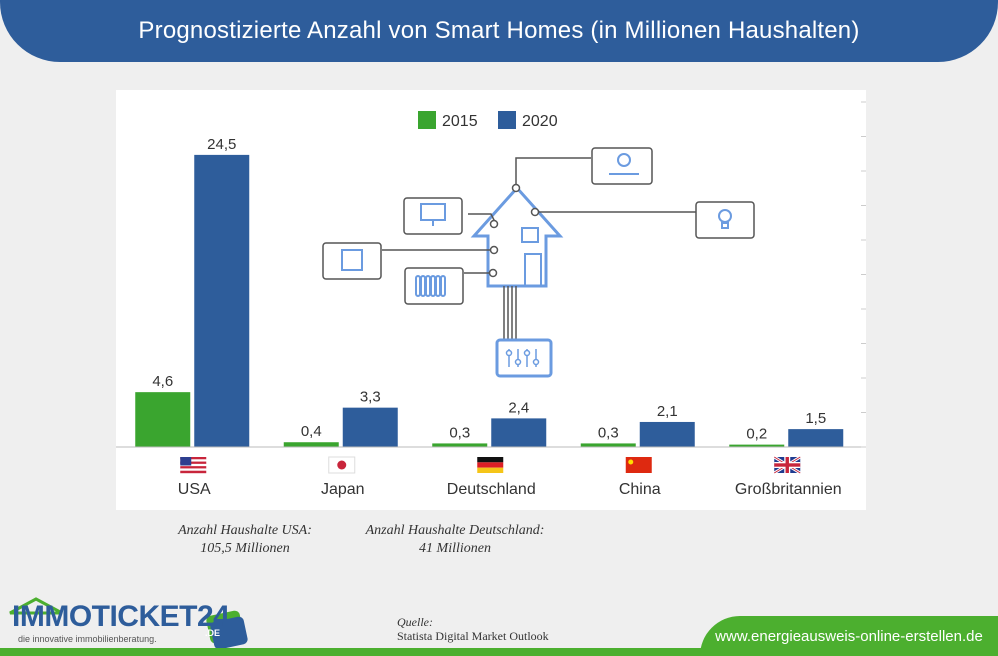 This screenshot has width=998, height=656. What do you see at coordinates (816, 438) in the screenshot?
I see `bar-2020-großbritannien` at bounding box center [816, 438].